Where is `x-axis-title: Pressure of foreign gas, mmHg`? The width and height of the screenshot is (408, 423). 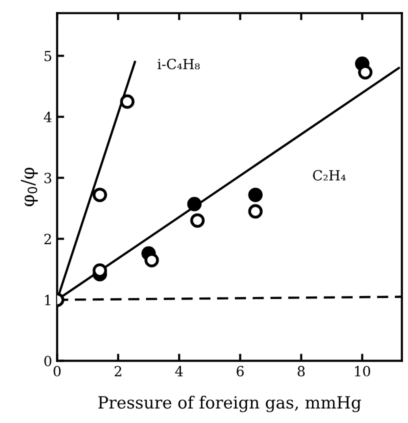
x-axis-title: Pressure of foreign gas, mmHg is located at coordinates (230, 404).